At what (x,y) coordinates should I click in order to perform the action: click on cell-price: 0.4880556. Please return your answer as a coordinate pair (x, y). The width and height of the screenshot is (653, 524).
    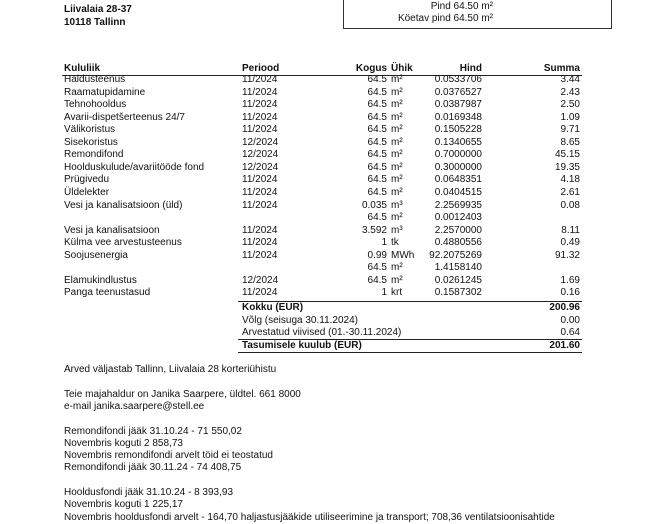
    Looking at the image, I should click on (458, 243).